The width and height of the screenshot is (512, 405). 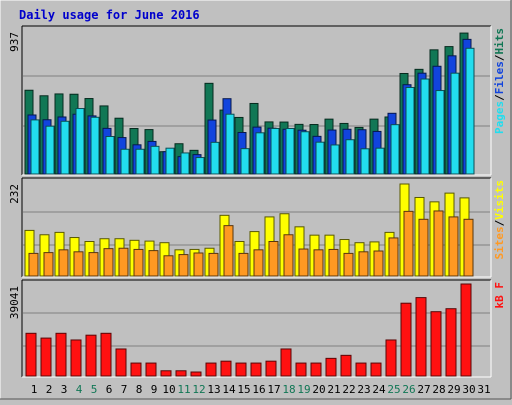 I want to click on day-label-14: 14, so click(x=229, y=389).